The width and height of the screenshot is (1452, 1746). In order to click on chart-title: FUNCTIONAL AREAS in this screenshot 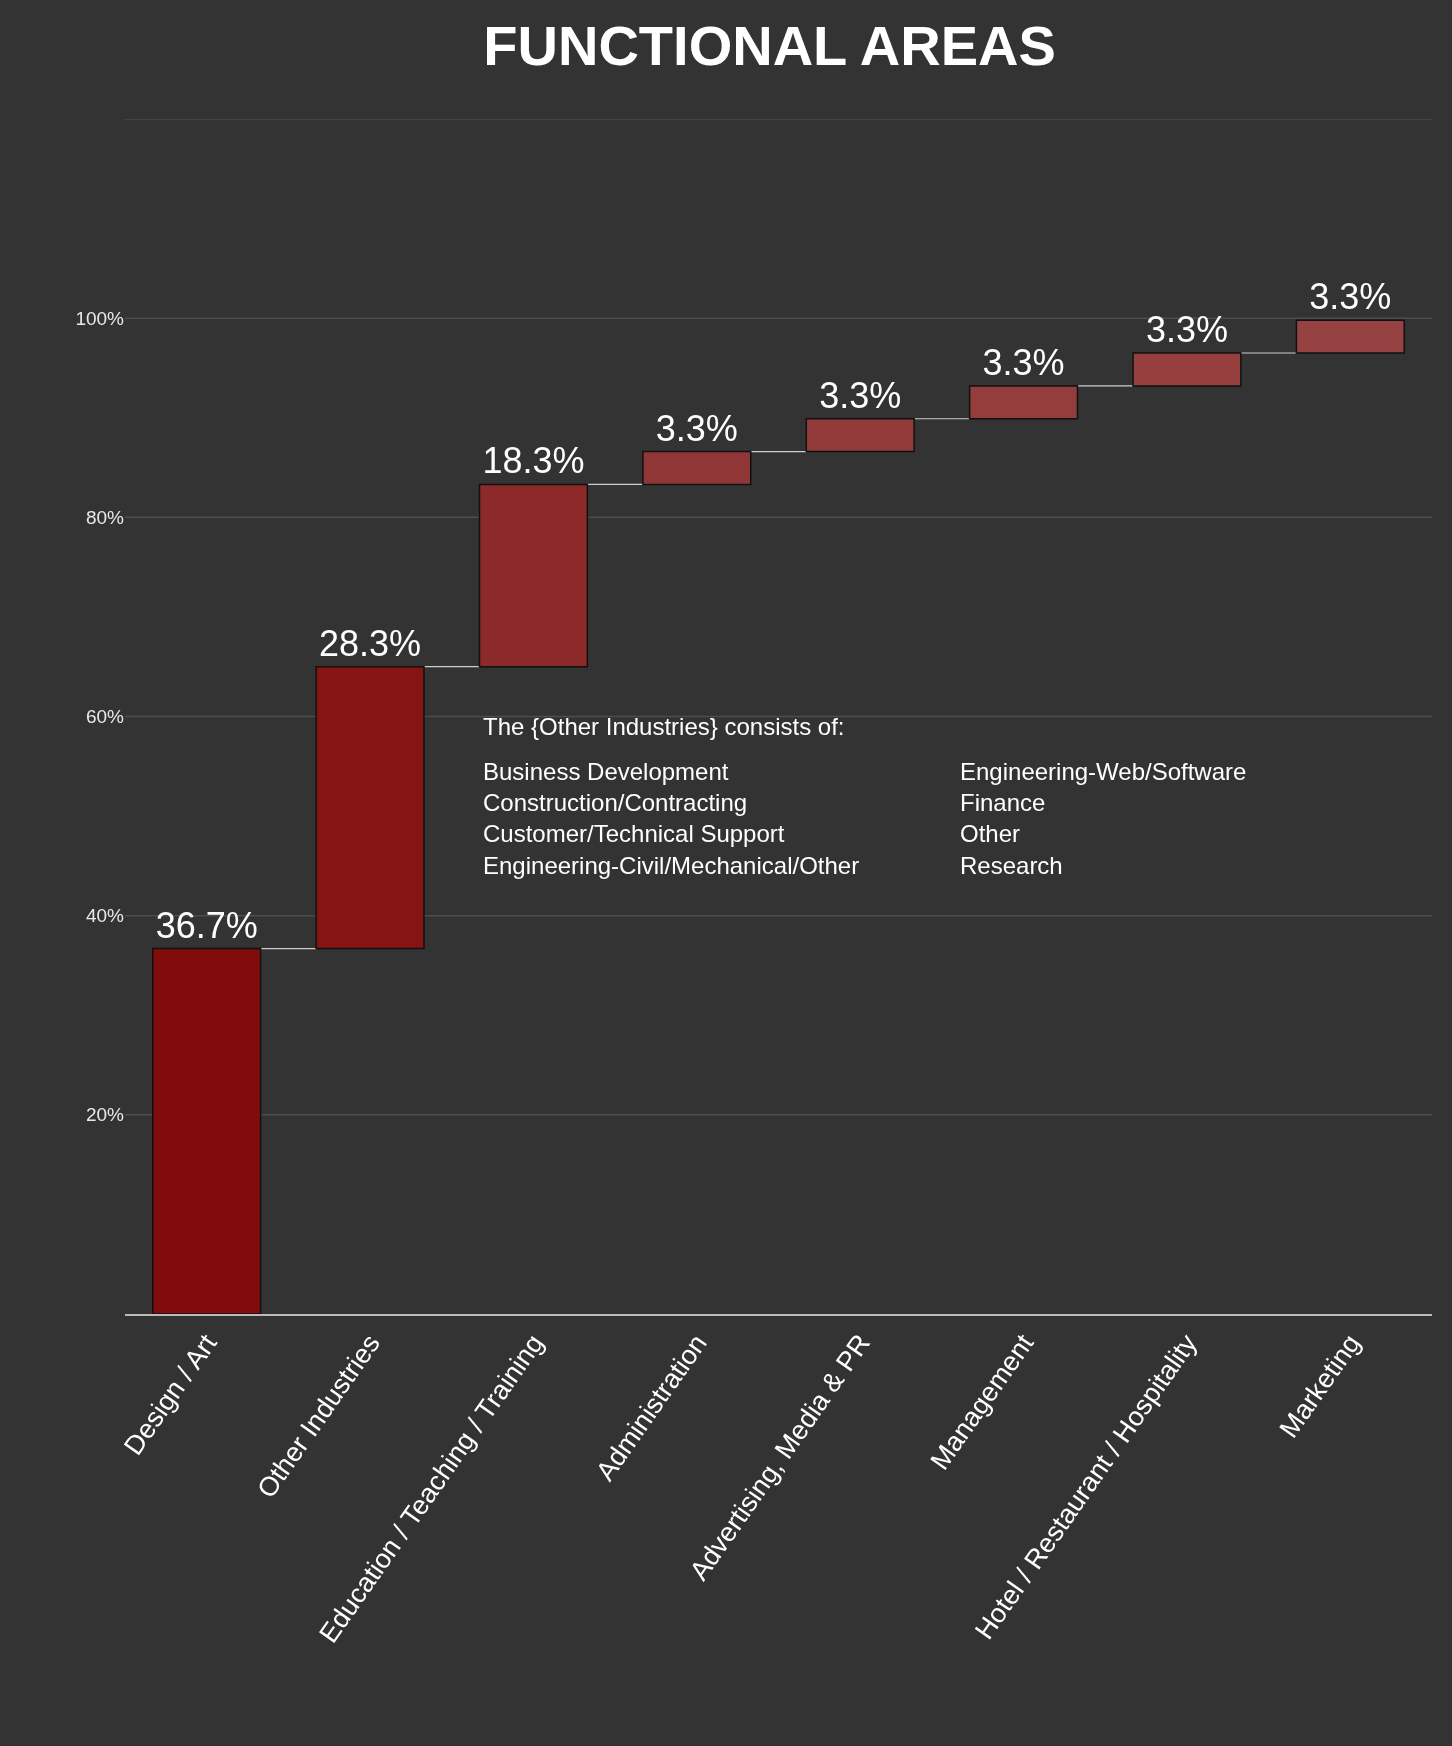, I will do `click(769, 46)`.